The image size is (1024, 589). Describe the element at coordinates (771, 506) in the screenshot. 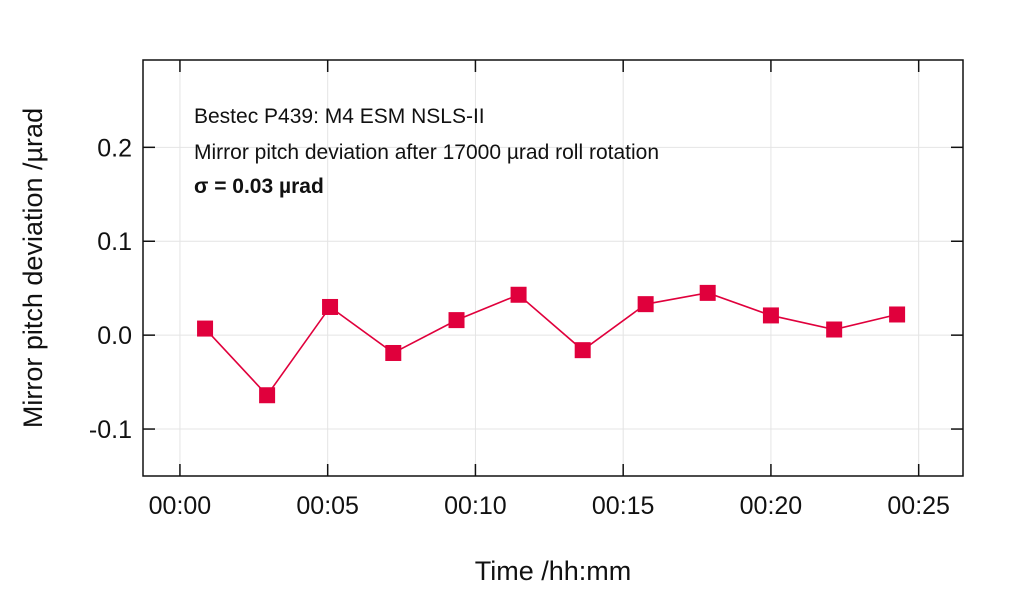

I see `x-tick-label: 00:20` at that location.